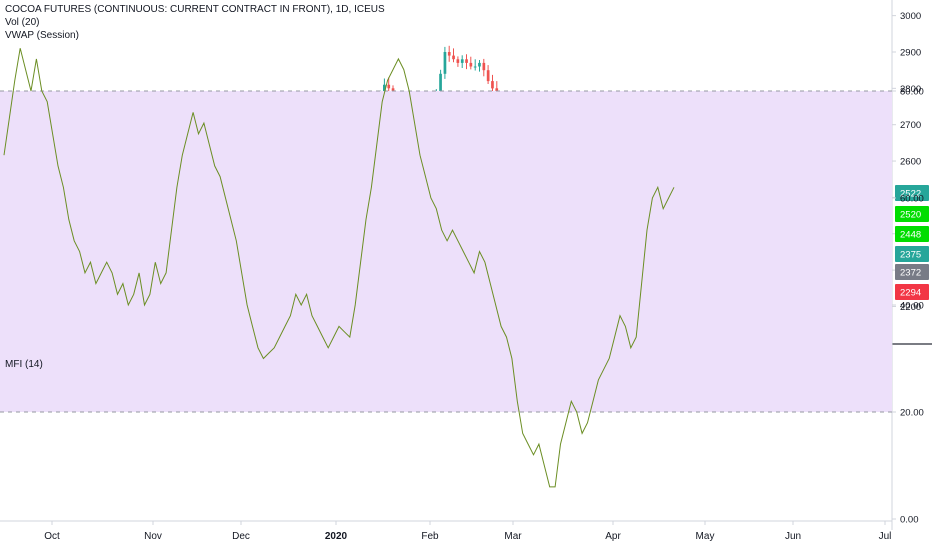 The width and height of the screenshot is (932, 555). I want to click on time-axis-label: Feb, so click(430, 536).